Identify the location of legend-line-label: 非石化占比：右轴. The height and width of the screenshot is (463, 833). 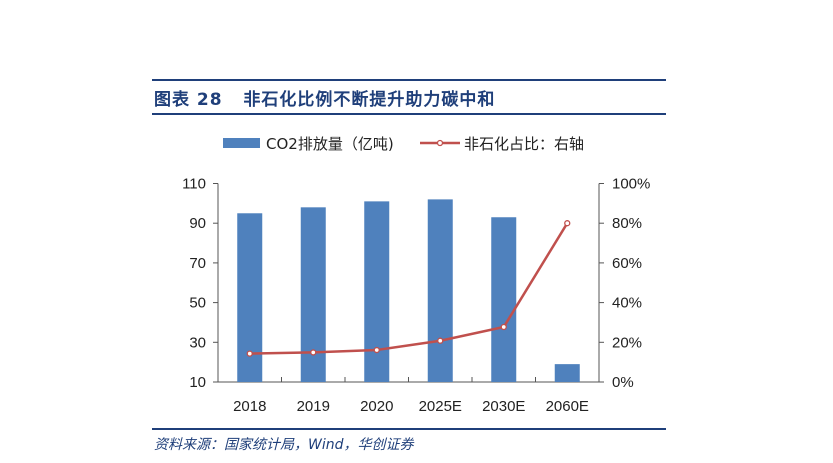
(524, 144).